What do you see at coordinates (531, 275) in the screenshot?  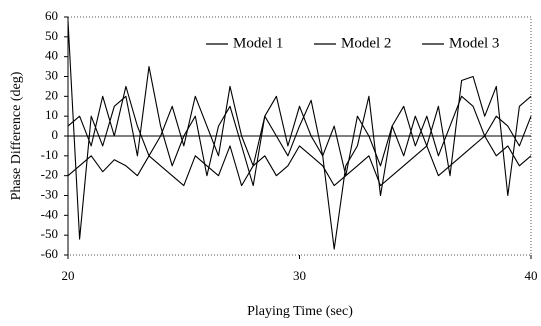 I see `x-tick-label: 40` at bounding box center [531, 275].